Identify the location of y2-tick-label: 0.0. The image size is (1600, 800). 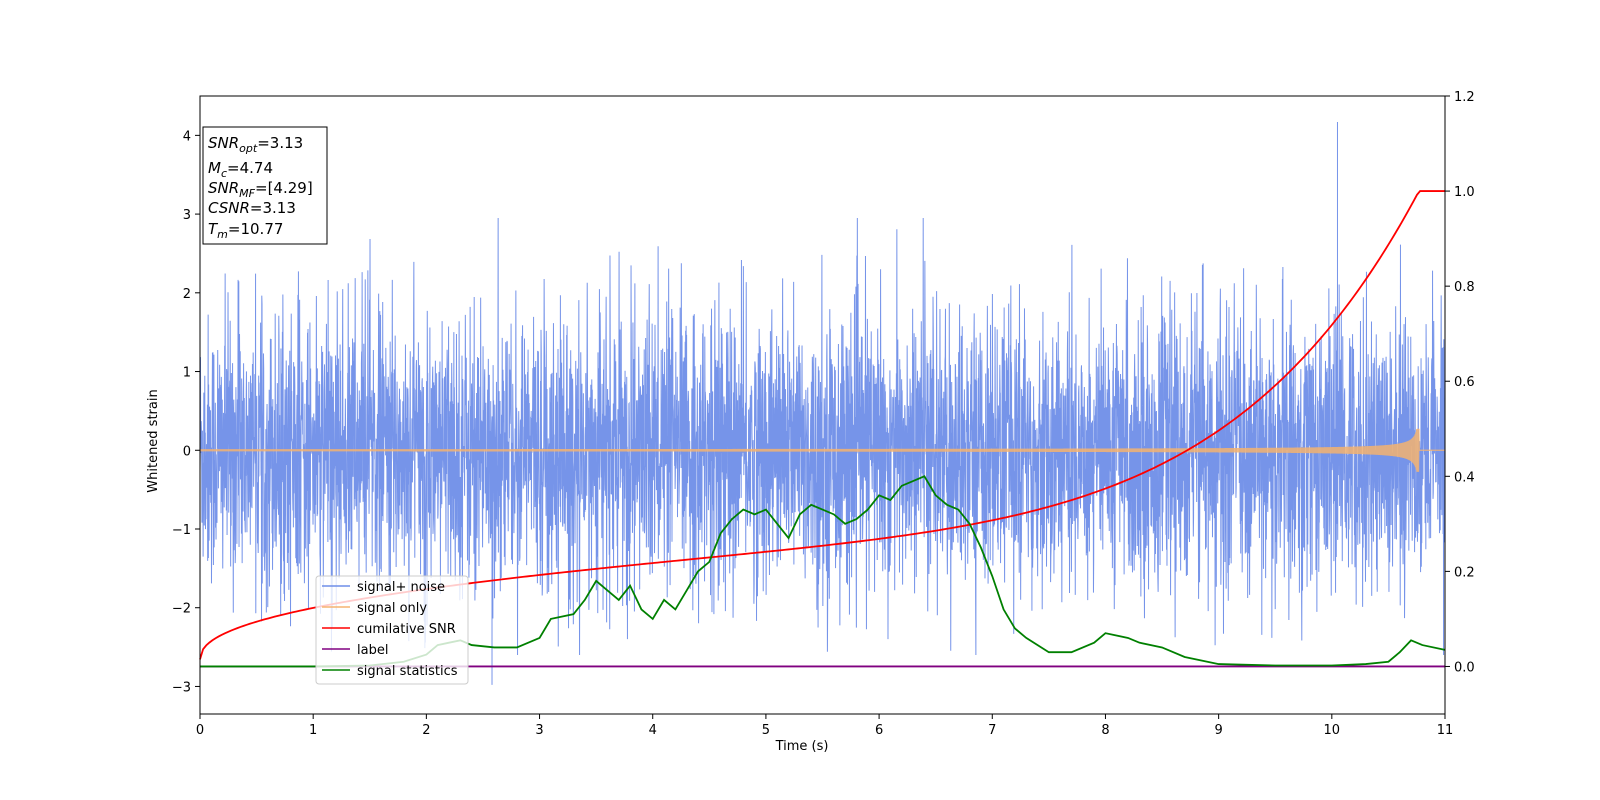
(1464, 667).